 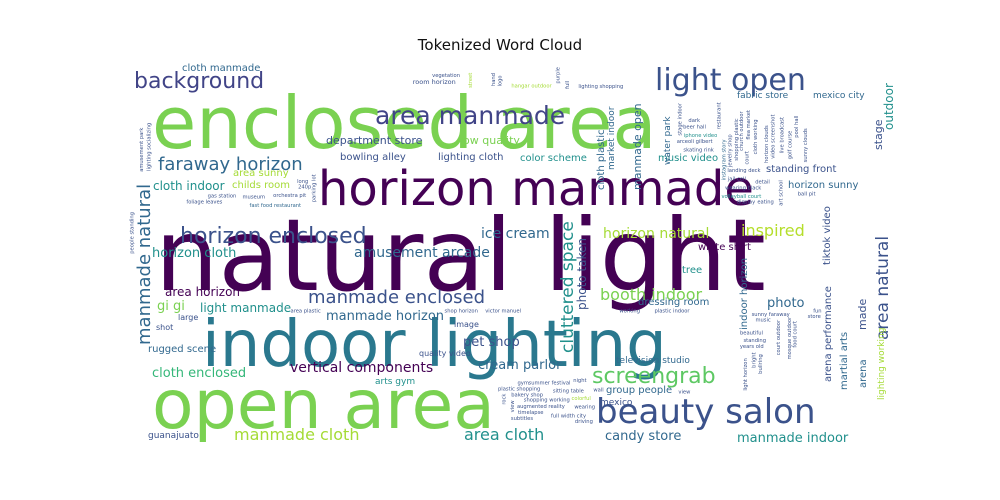 I want to click on word-69: photo taken, so click(x=582, y=274).